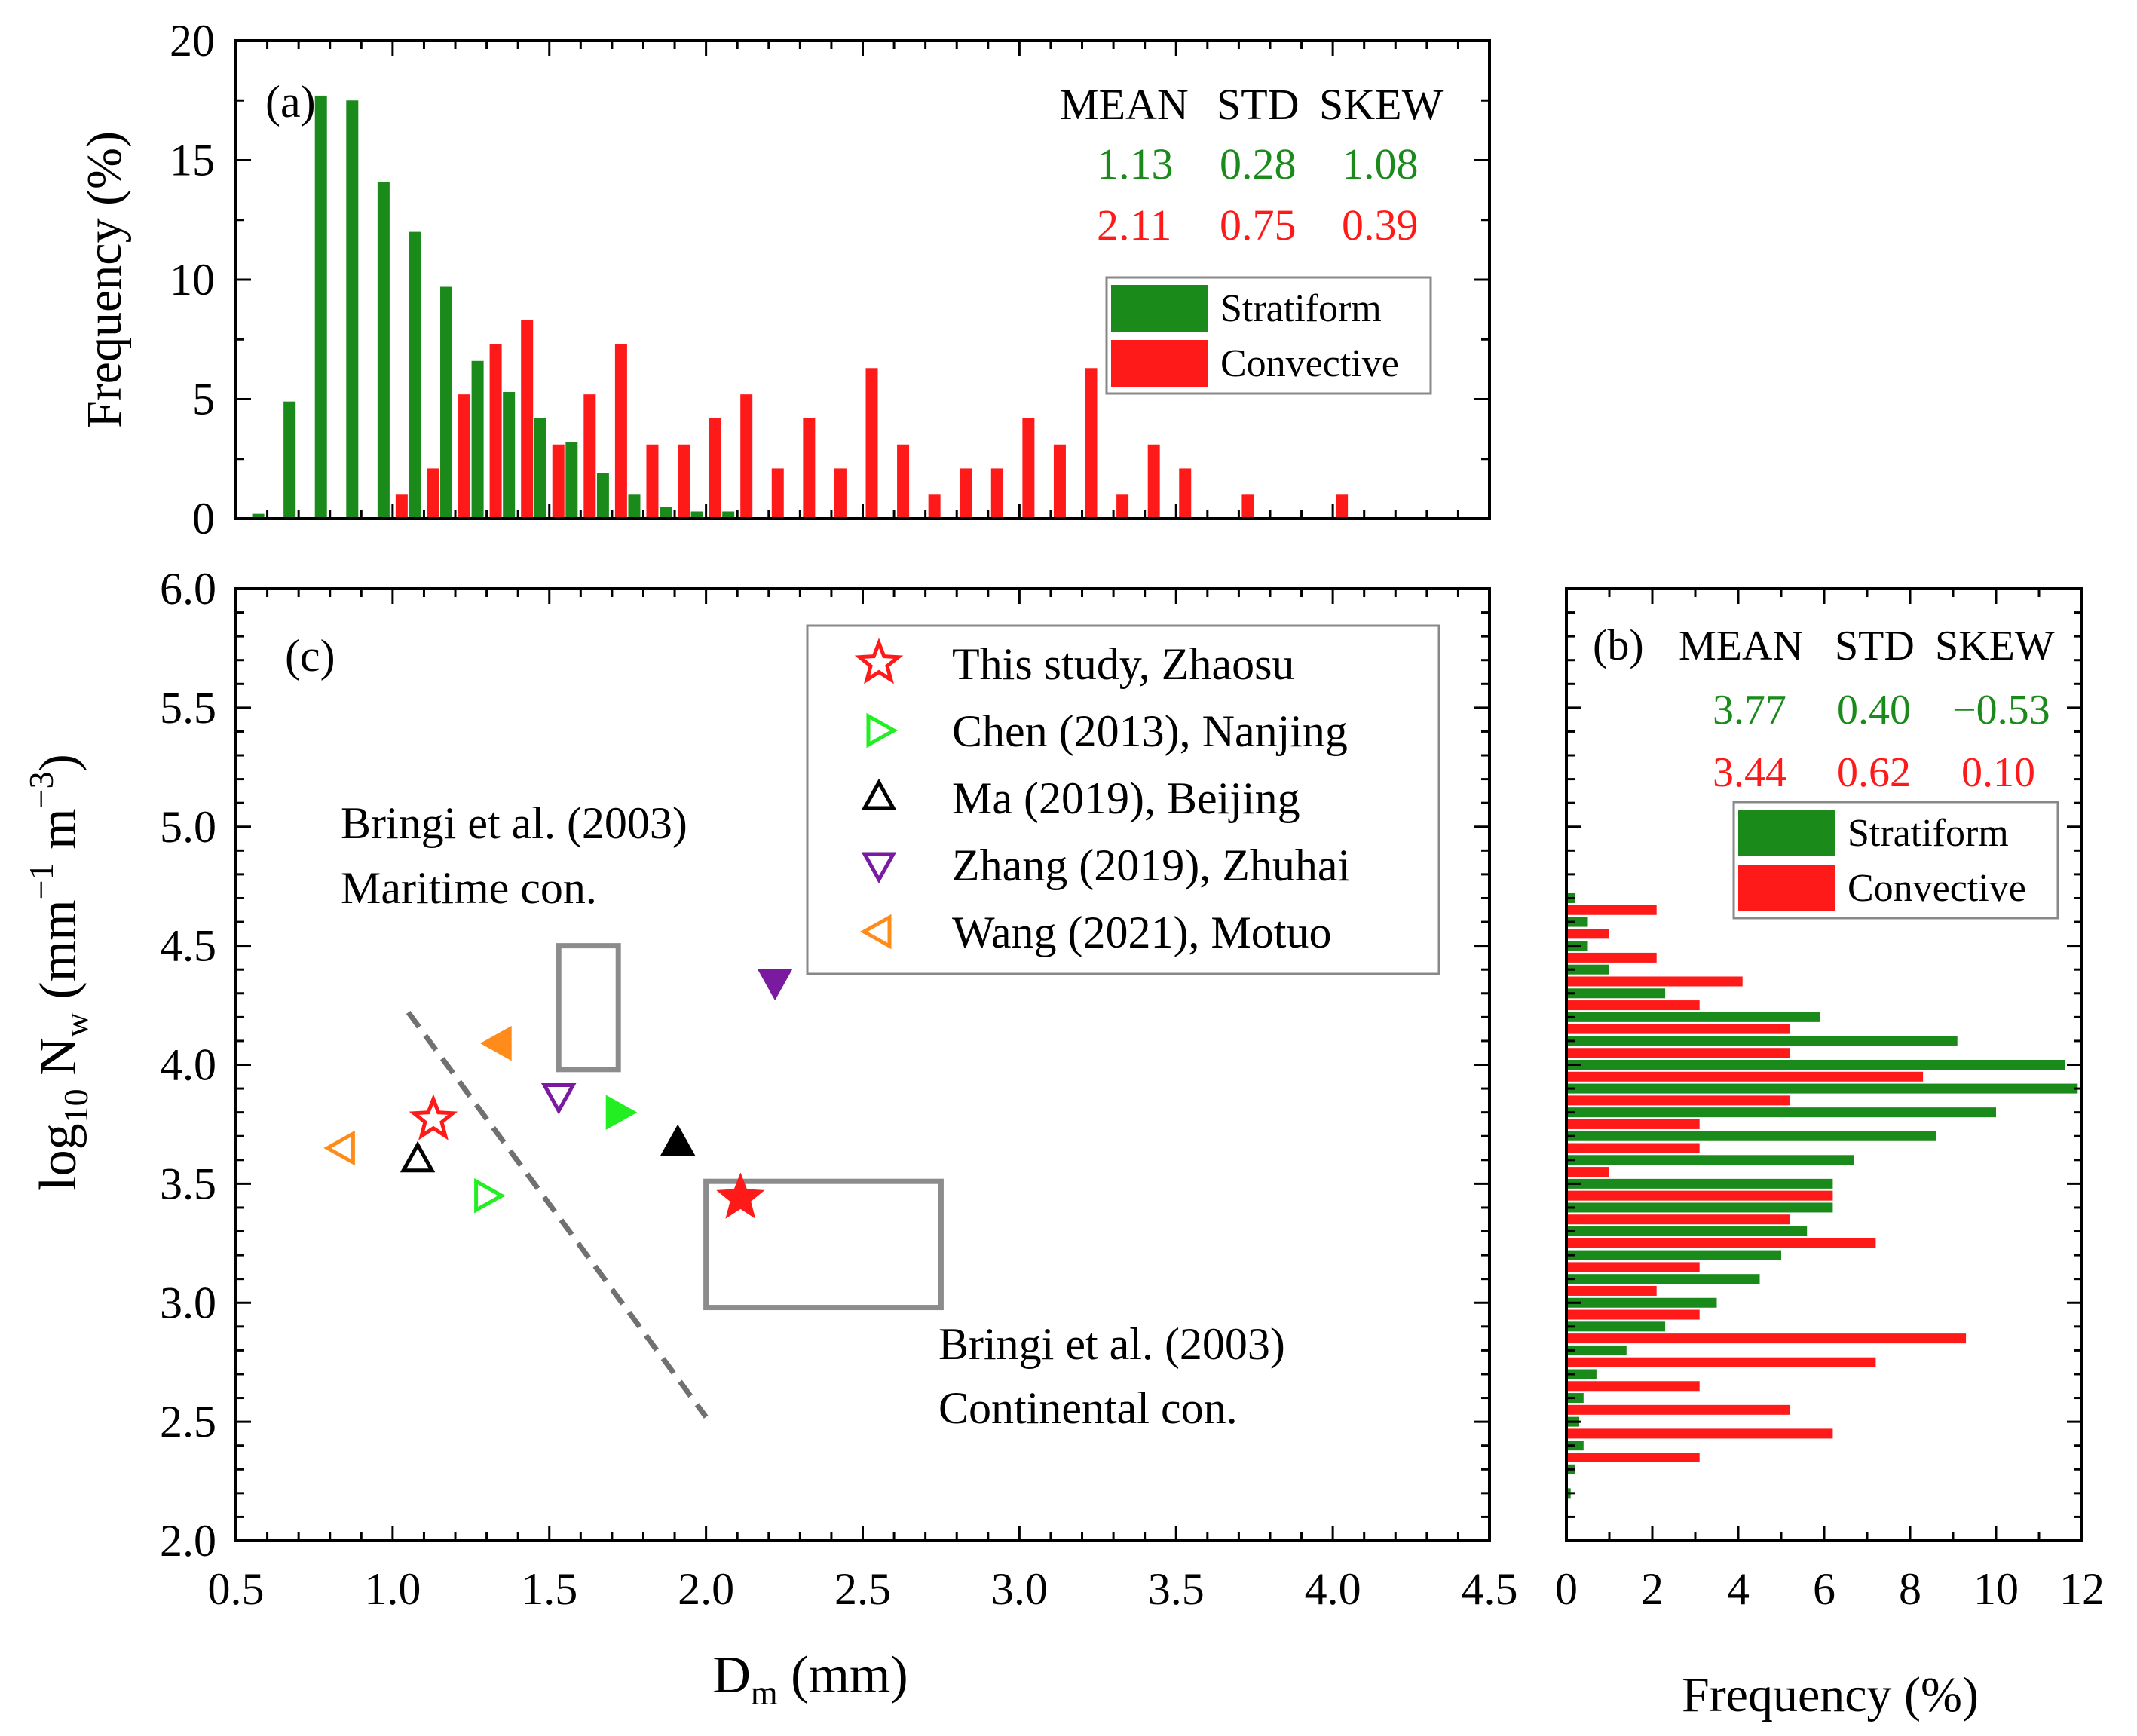 The image size is (2137, 1736). Describe the element at coordinates (1786, 888) in the screenshot. I see `legend-swatch-convective` at that location.